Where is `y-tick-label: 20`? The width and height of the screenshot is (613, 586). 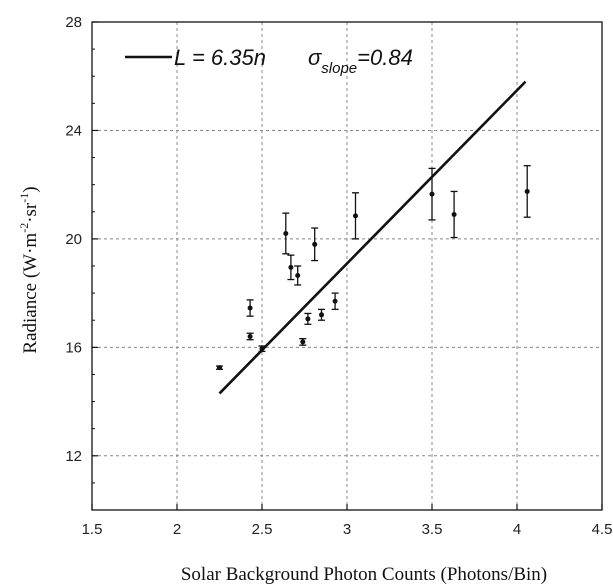
y-tick-label: 20 is located at coordinates (73, 239).